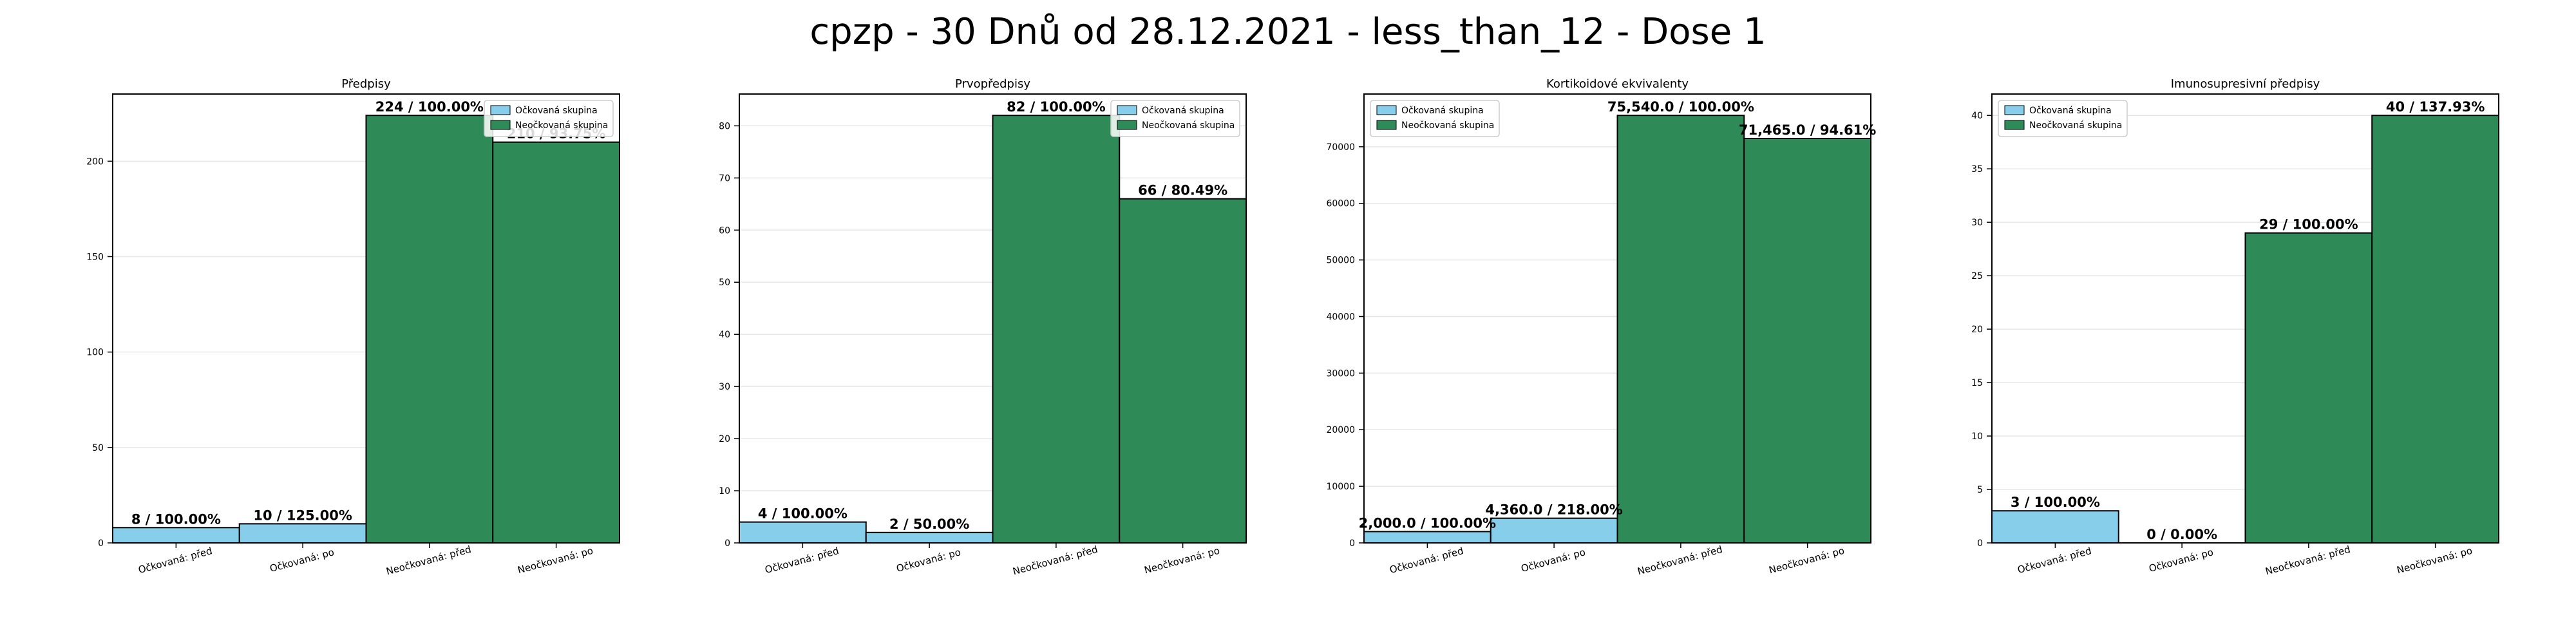 The image size is (2576, 644). Describe the element at coordinates (366, 84) in the screenshot. I see `chart-title: Předpisy` at that location.